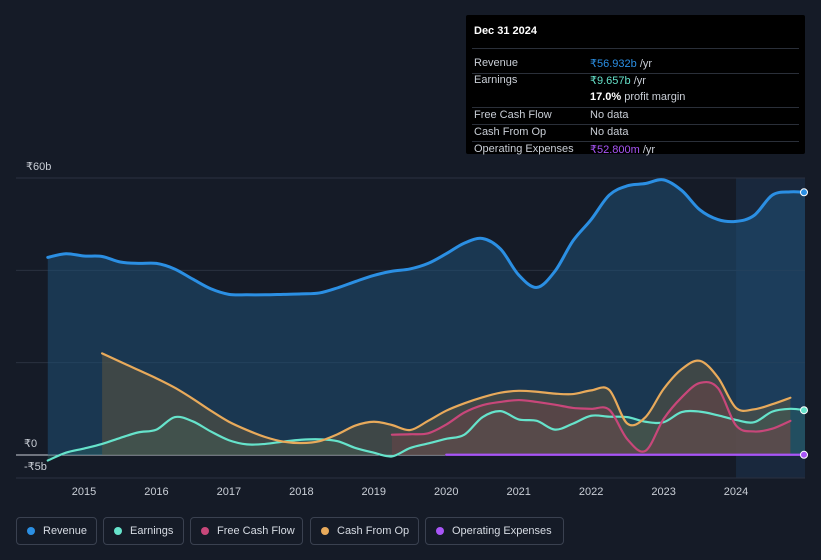  What do you see at coordinates (446, 492) in the screenshot?
I see `x-tick-label: 2020` at bounding box center [446, 492].